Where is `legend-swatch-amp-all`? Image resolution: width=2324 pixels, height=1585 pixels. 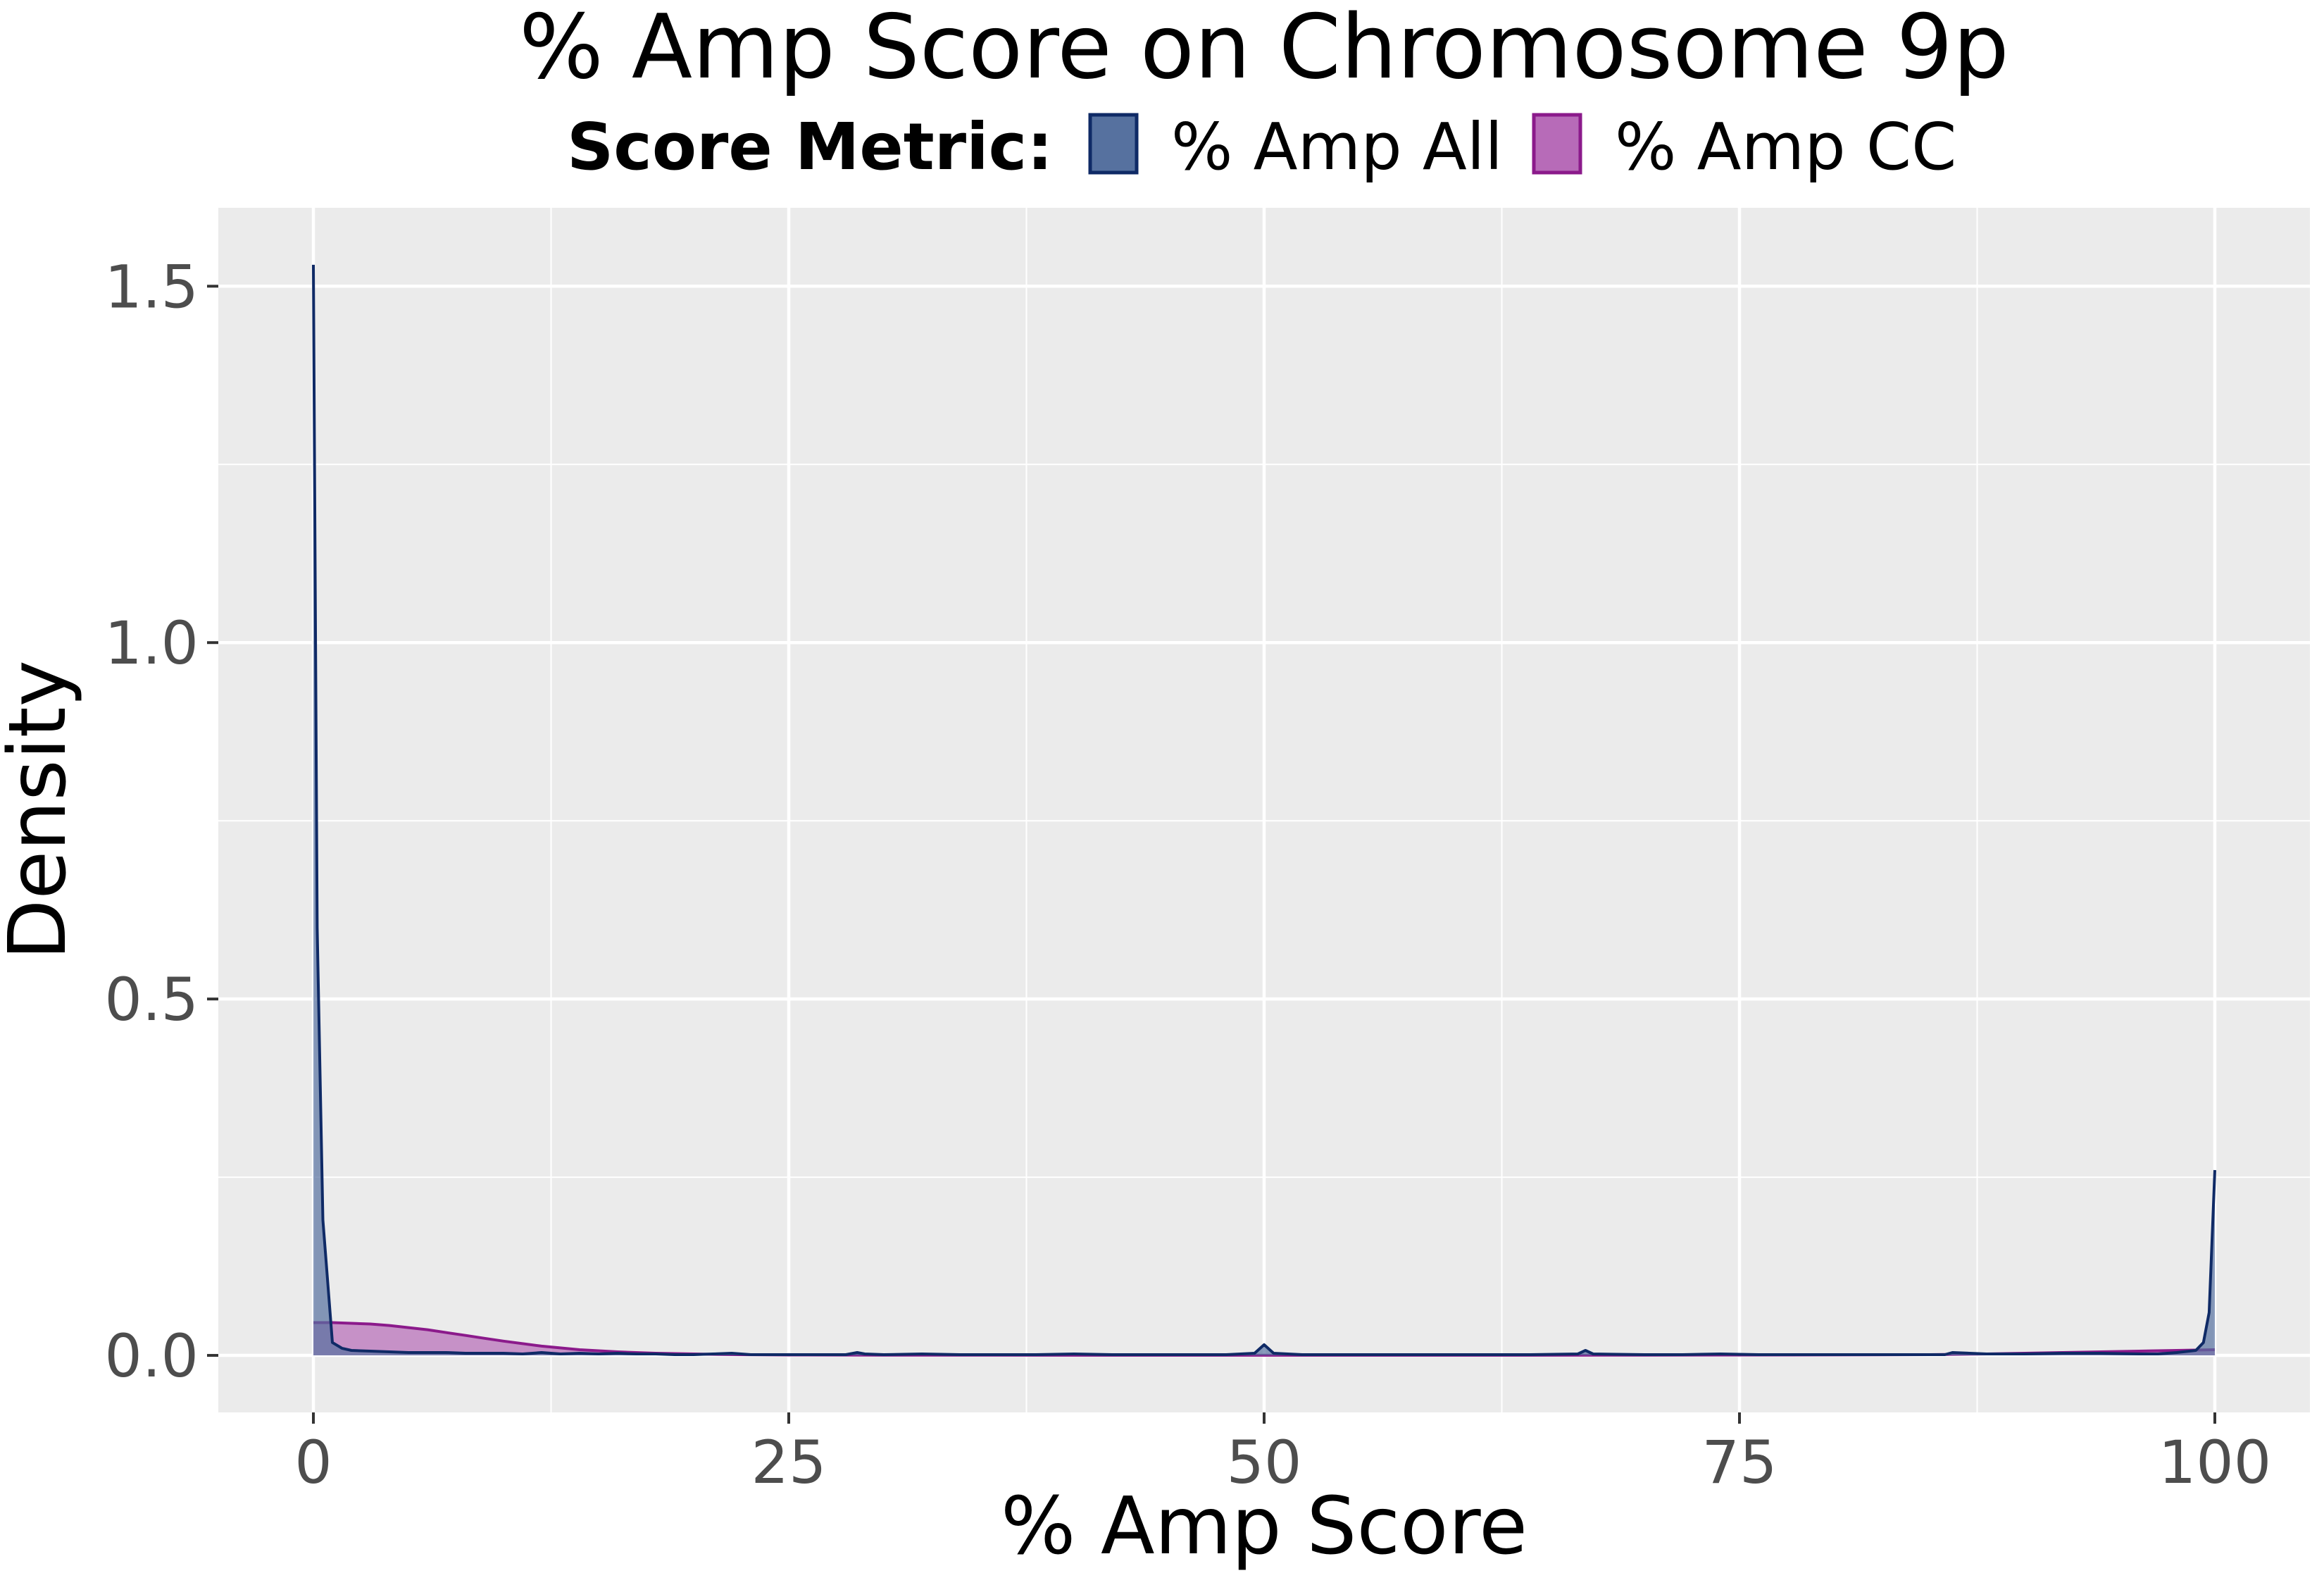 legend-swatch-amp-all is located at coordinates (1113, 144).